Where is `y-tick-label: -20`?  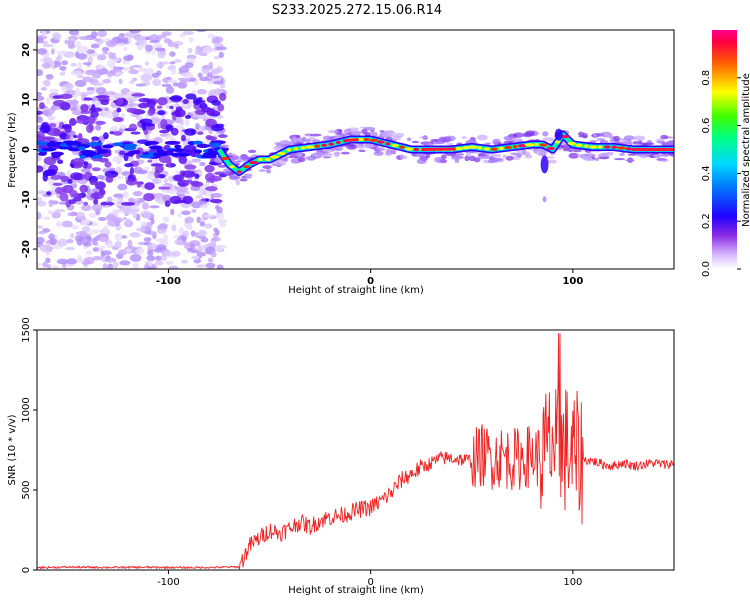 y-tick-label: -20 is located at coordinates (26, 249).